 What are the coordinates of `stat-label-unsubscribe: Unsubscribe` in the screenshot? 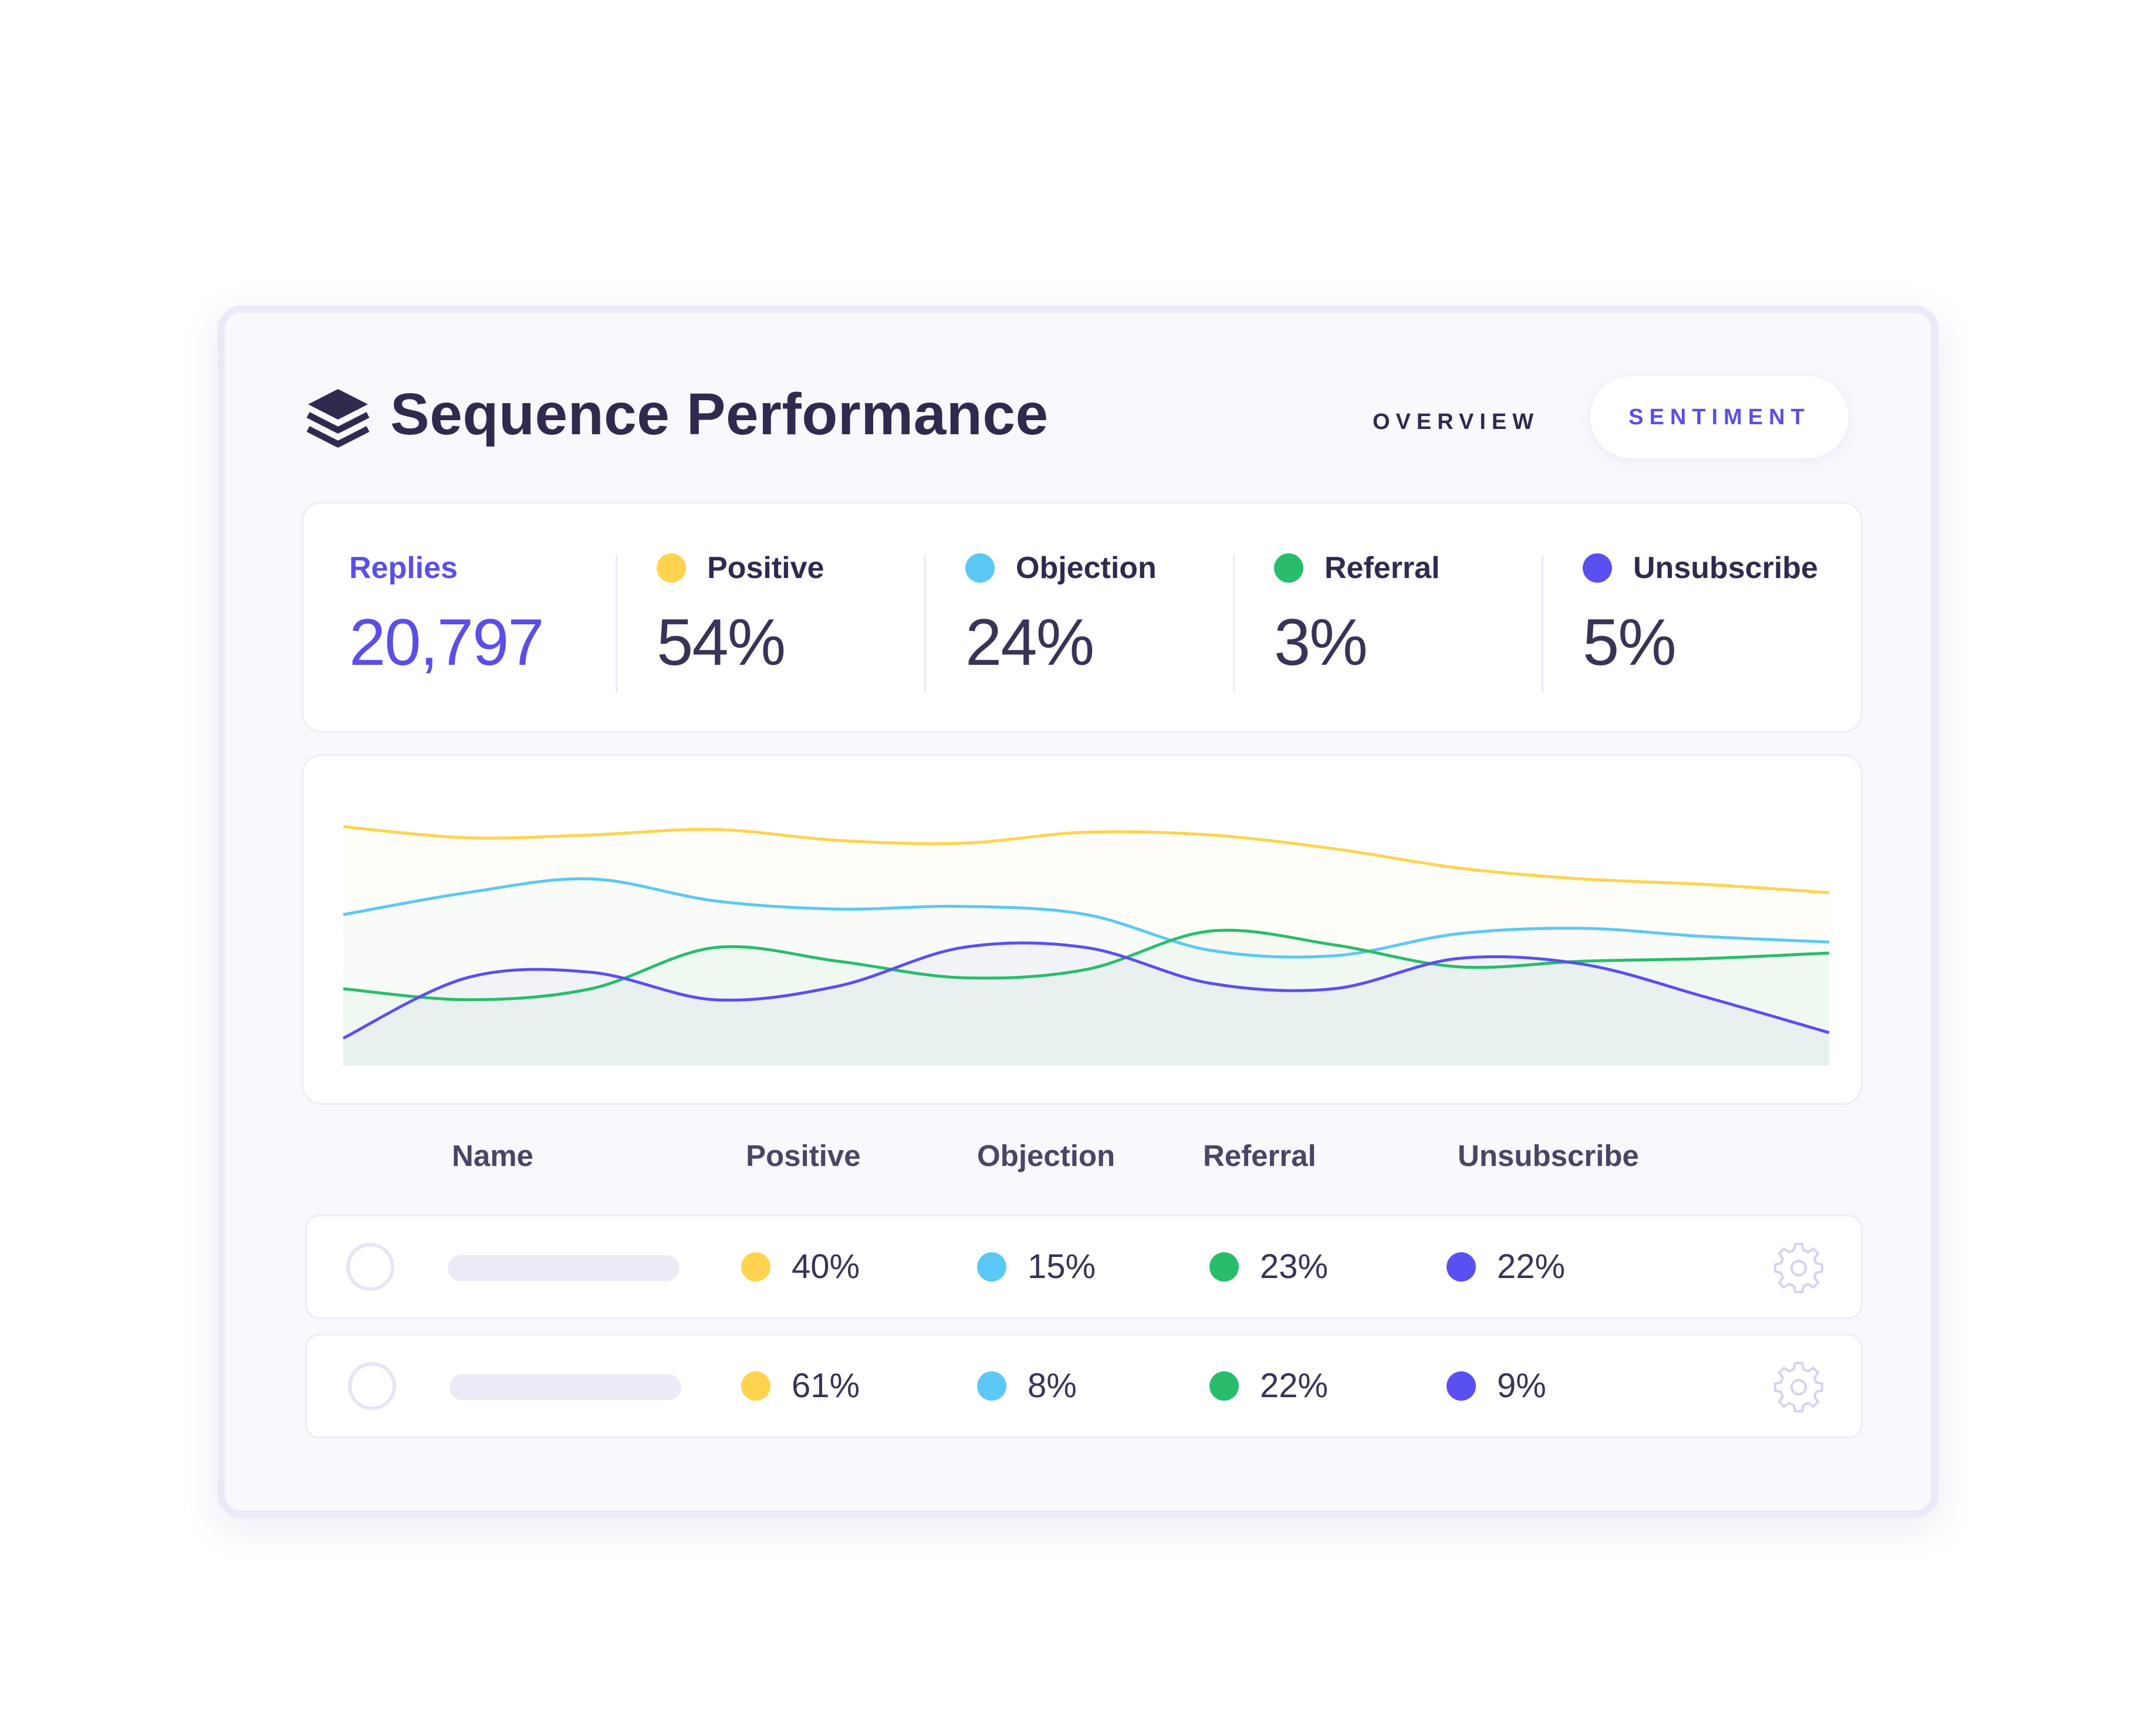 It's located at (1700, 568).